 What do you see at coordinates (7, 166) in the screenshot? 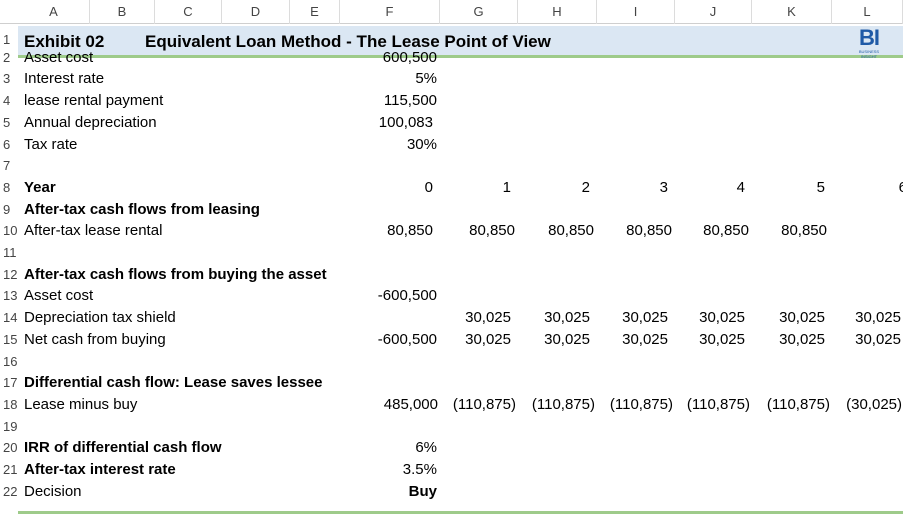
I see `row-number-7: 7` at bounding box center [7, 166].